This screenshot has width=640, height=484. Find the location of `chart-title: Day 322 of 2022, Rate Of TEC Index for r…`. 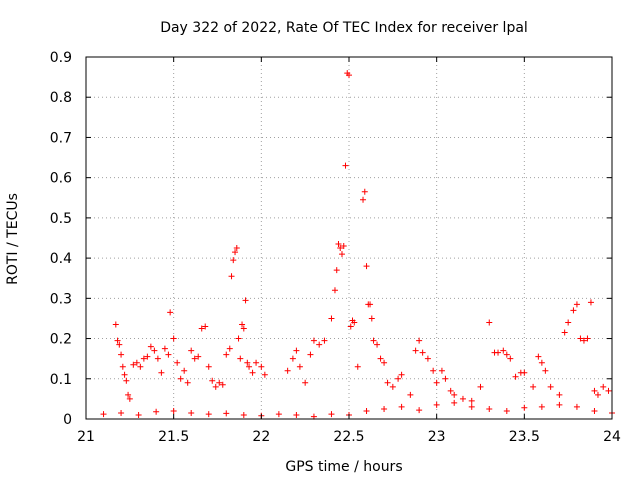

chart-title: Day 322 of 2022, Rate Of TEC Index for r… is located at coordinates (344, 28).